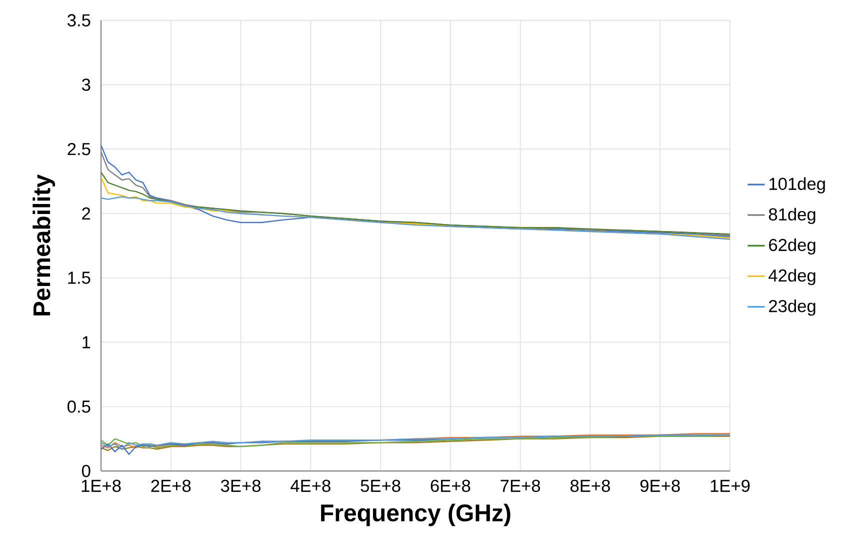  What do you see at coordinates (520, 486) in the screenshot?
I see `x-tick-label: 7E+8` at bounding box center [520, 486].